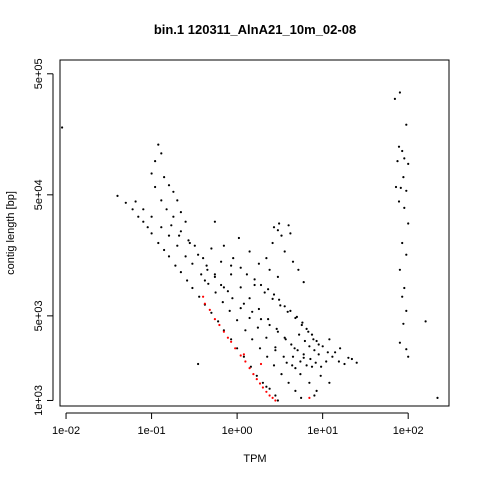 This screenshot has height=480, width=480. I want to click on y-tick-label: 5e+04, so click(39, 194).